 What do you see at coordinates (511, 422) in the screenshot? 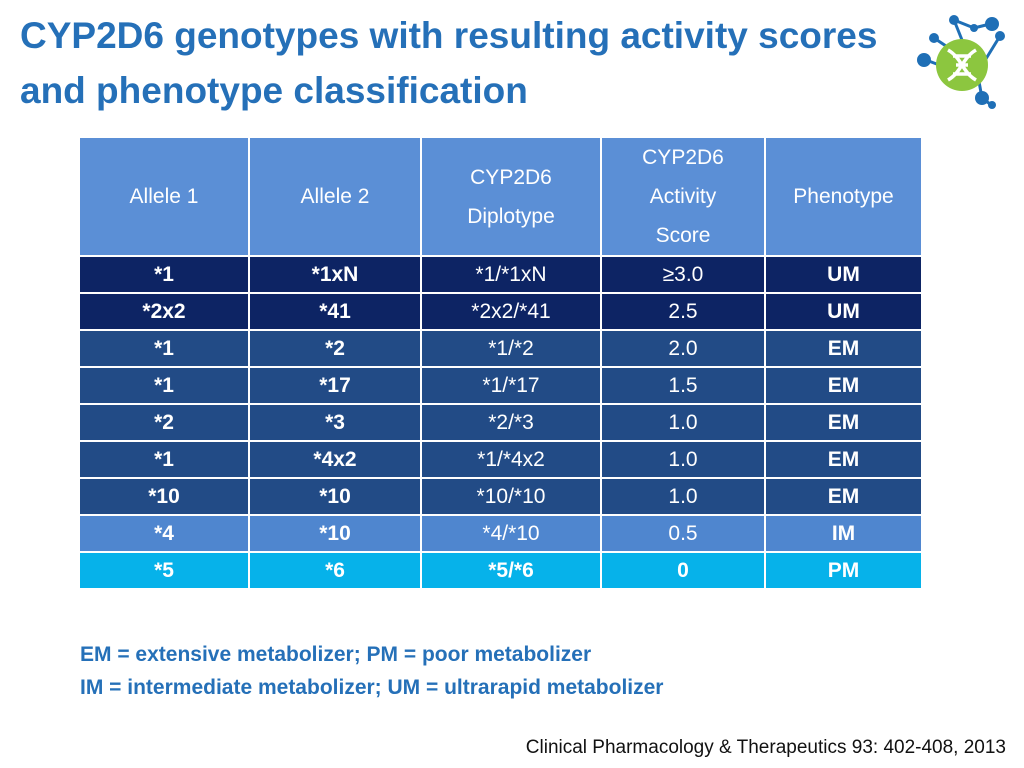
I see `table-cell-diplotype: *2/*3` at bounding box center [511, 422].